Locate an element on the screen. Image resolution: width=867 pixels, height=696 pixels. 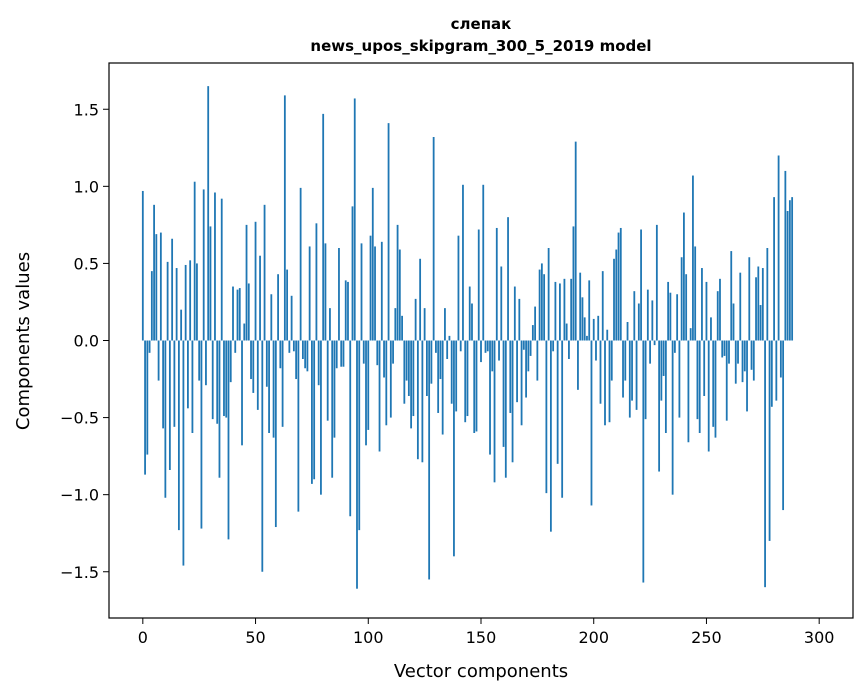
x-axis-ticks: 0 50 100 150 200 250 300 is located at coordinates (486, 632).